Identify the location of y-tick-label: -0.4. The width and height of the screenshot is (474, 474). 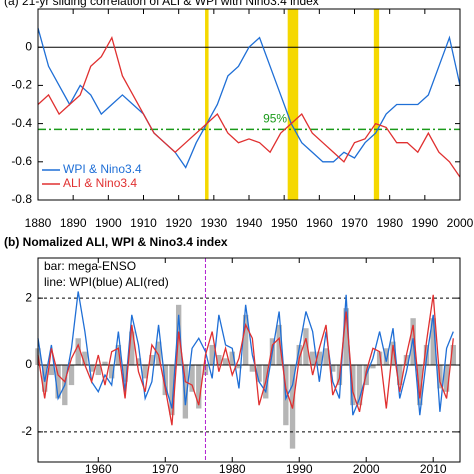
(21, 123).